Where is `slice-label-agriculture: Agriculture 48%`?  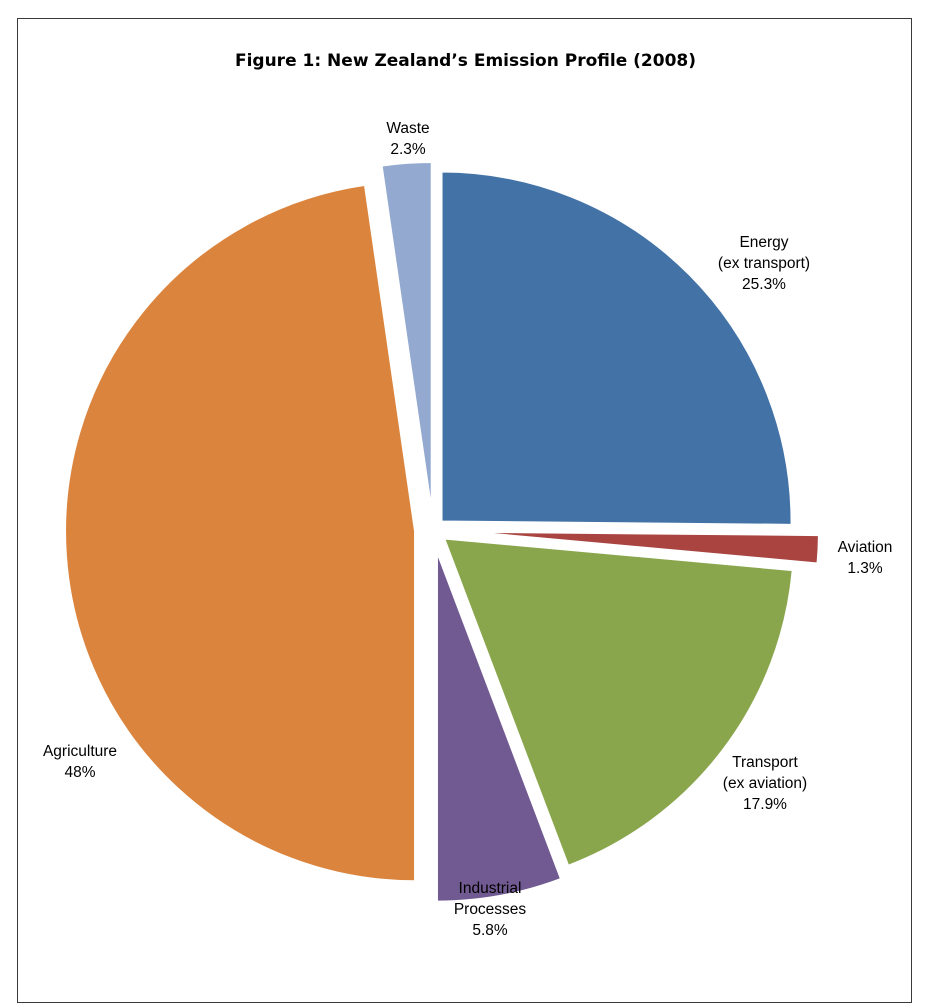
slice-label-agriculture: Agriculture 48% is located at coordinates (80, 762).